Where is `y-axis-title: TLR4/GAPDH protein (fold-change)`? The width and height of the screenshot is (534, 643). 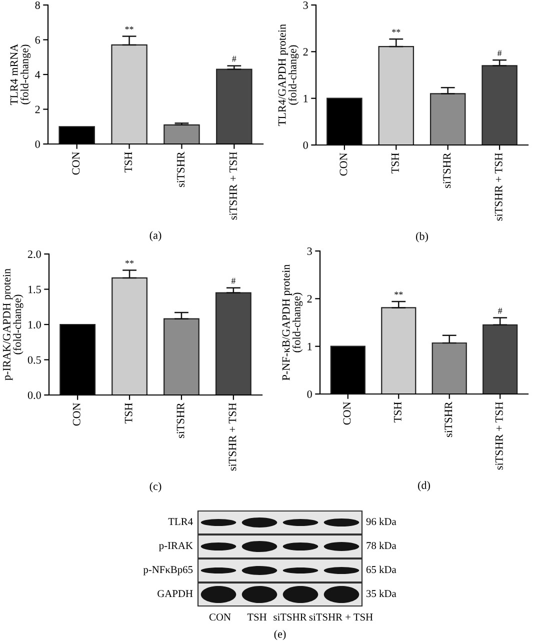 y-axis-title: TLR4/GAPDH protein (fold-change) is located at coordinates (288, 75).